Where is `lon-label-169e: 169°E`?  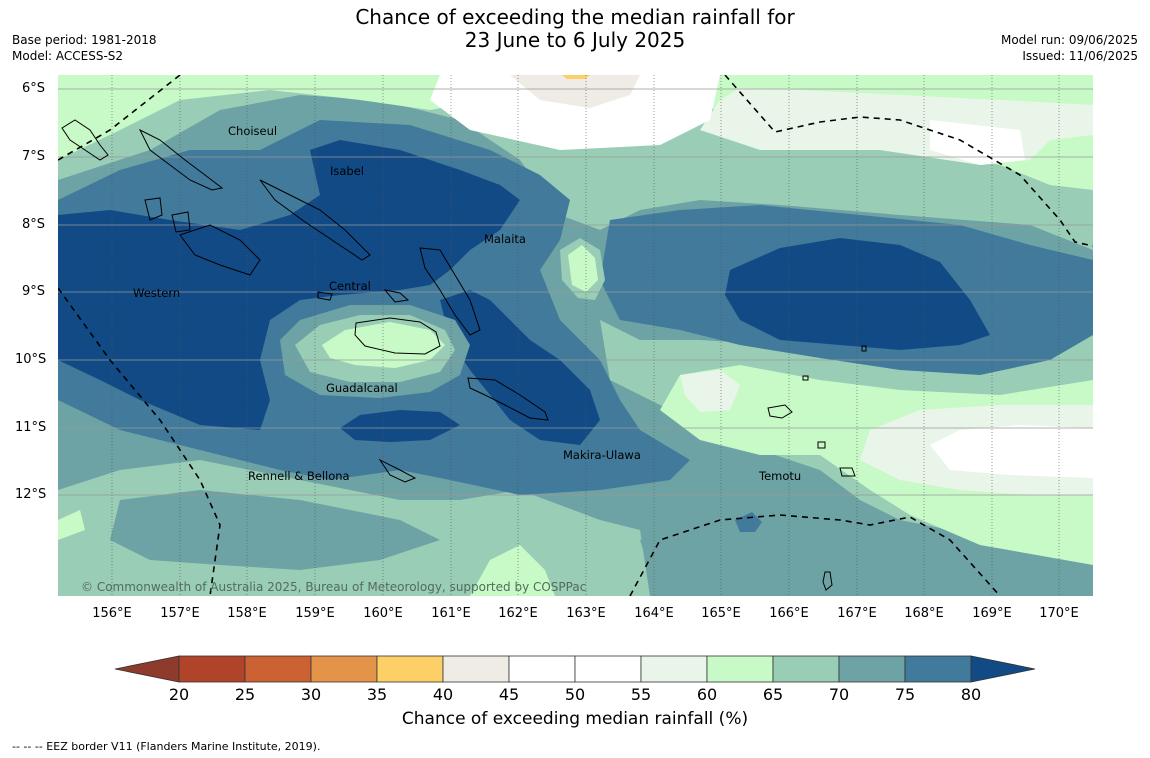 lon-label-169e: 169°E is located at coordinates (992, 613).